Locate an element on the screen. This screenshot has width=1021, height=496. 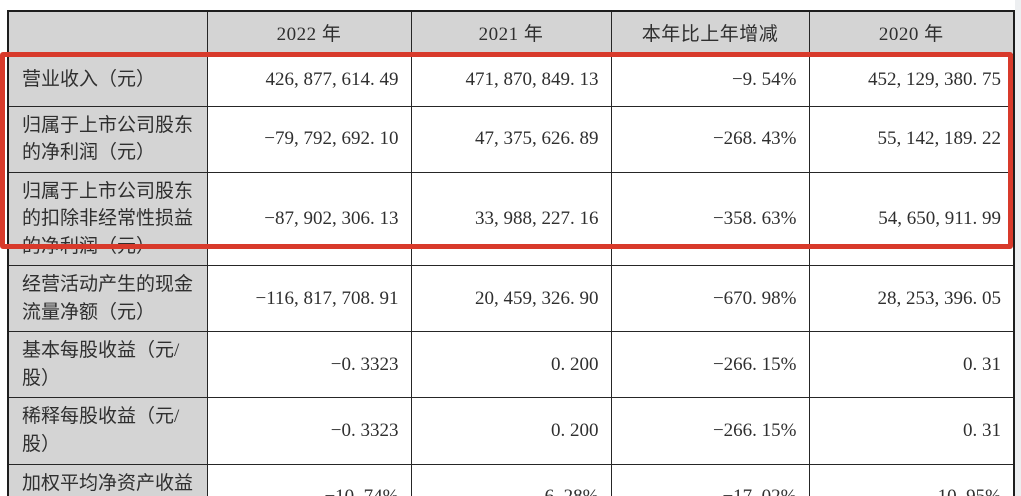
value-2021: 47, 375, 626. 89 is located at coordinates (511, 139).